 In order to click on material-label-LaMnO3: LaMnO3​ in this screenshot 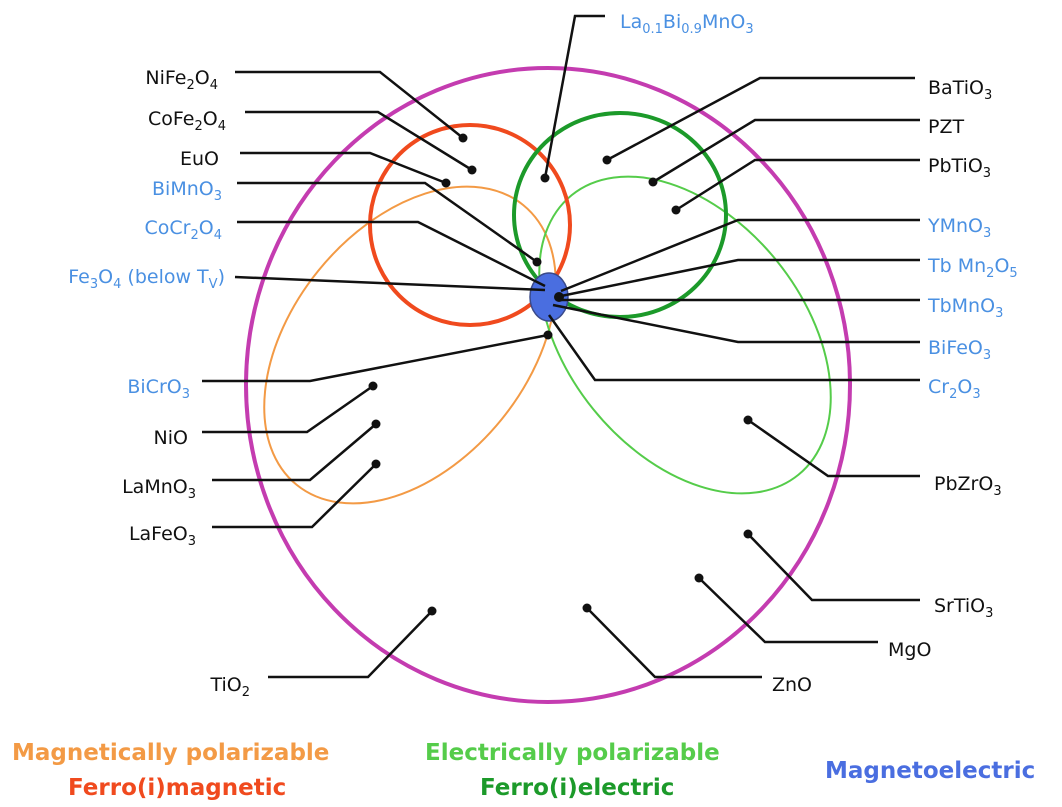, I will do `click(159, 489)`.